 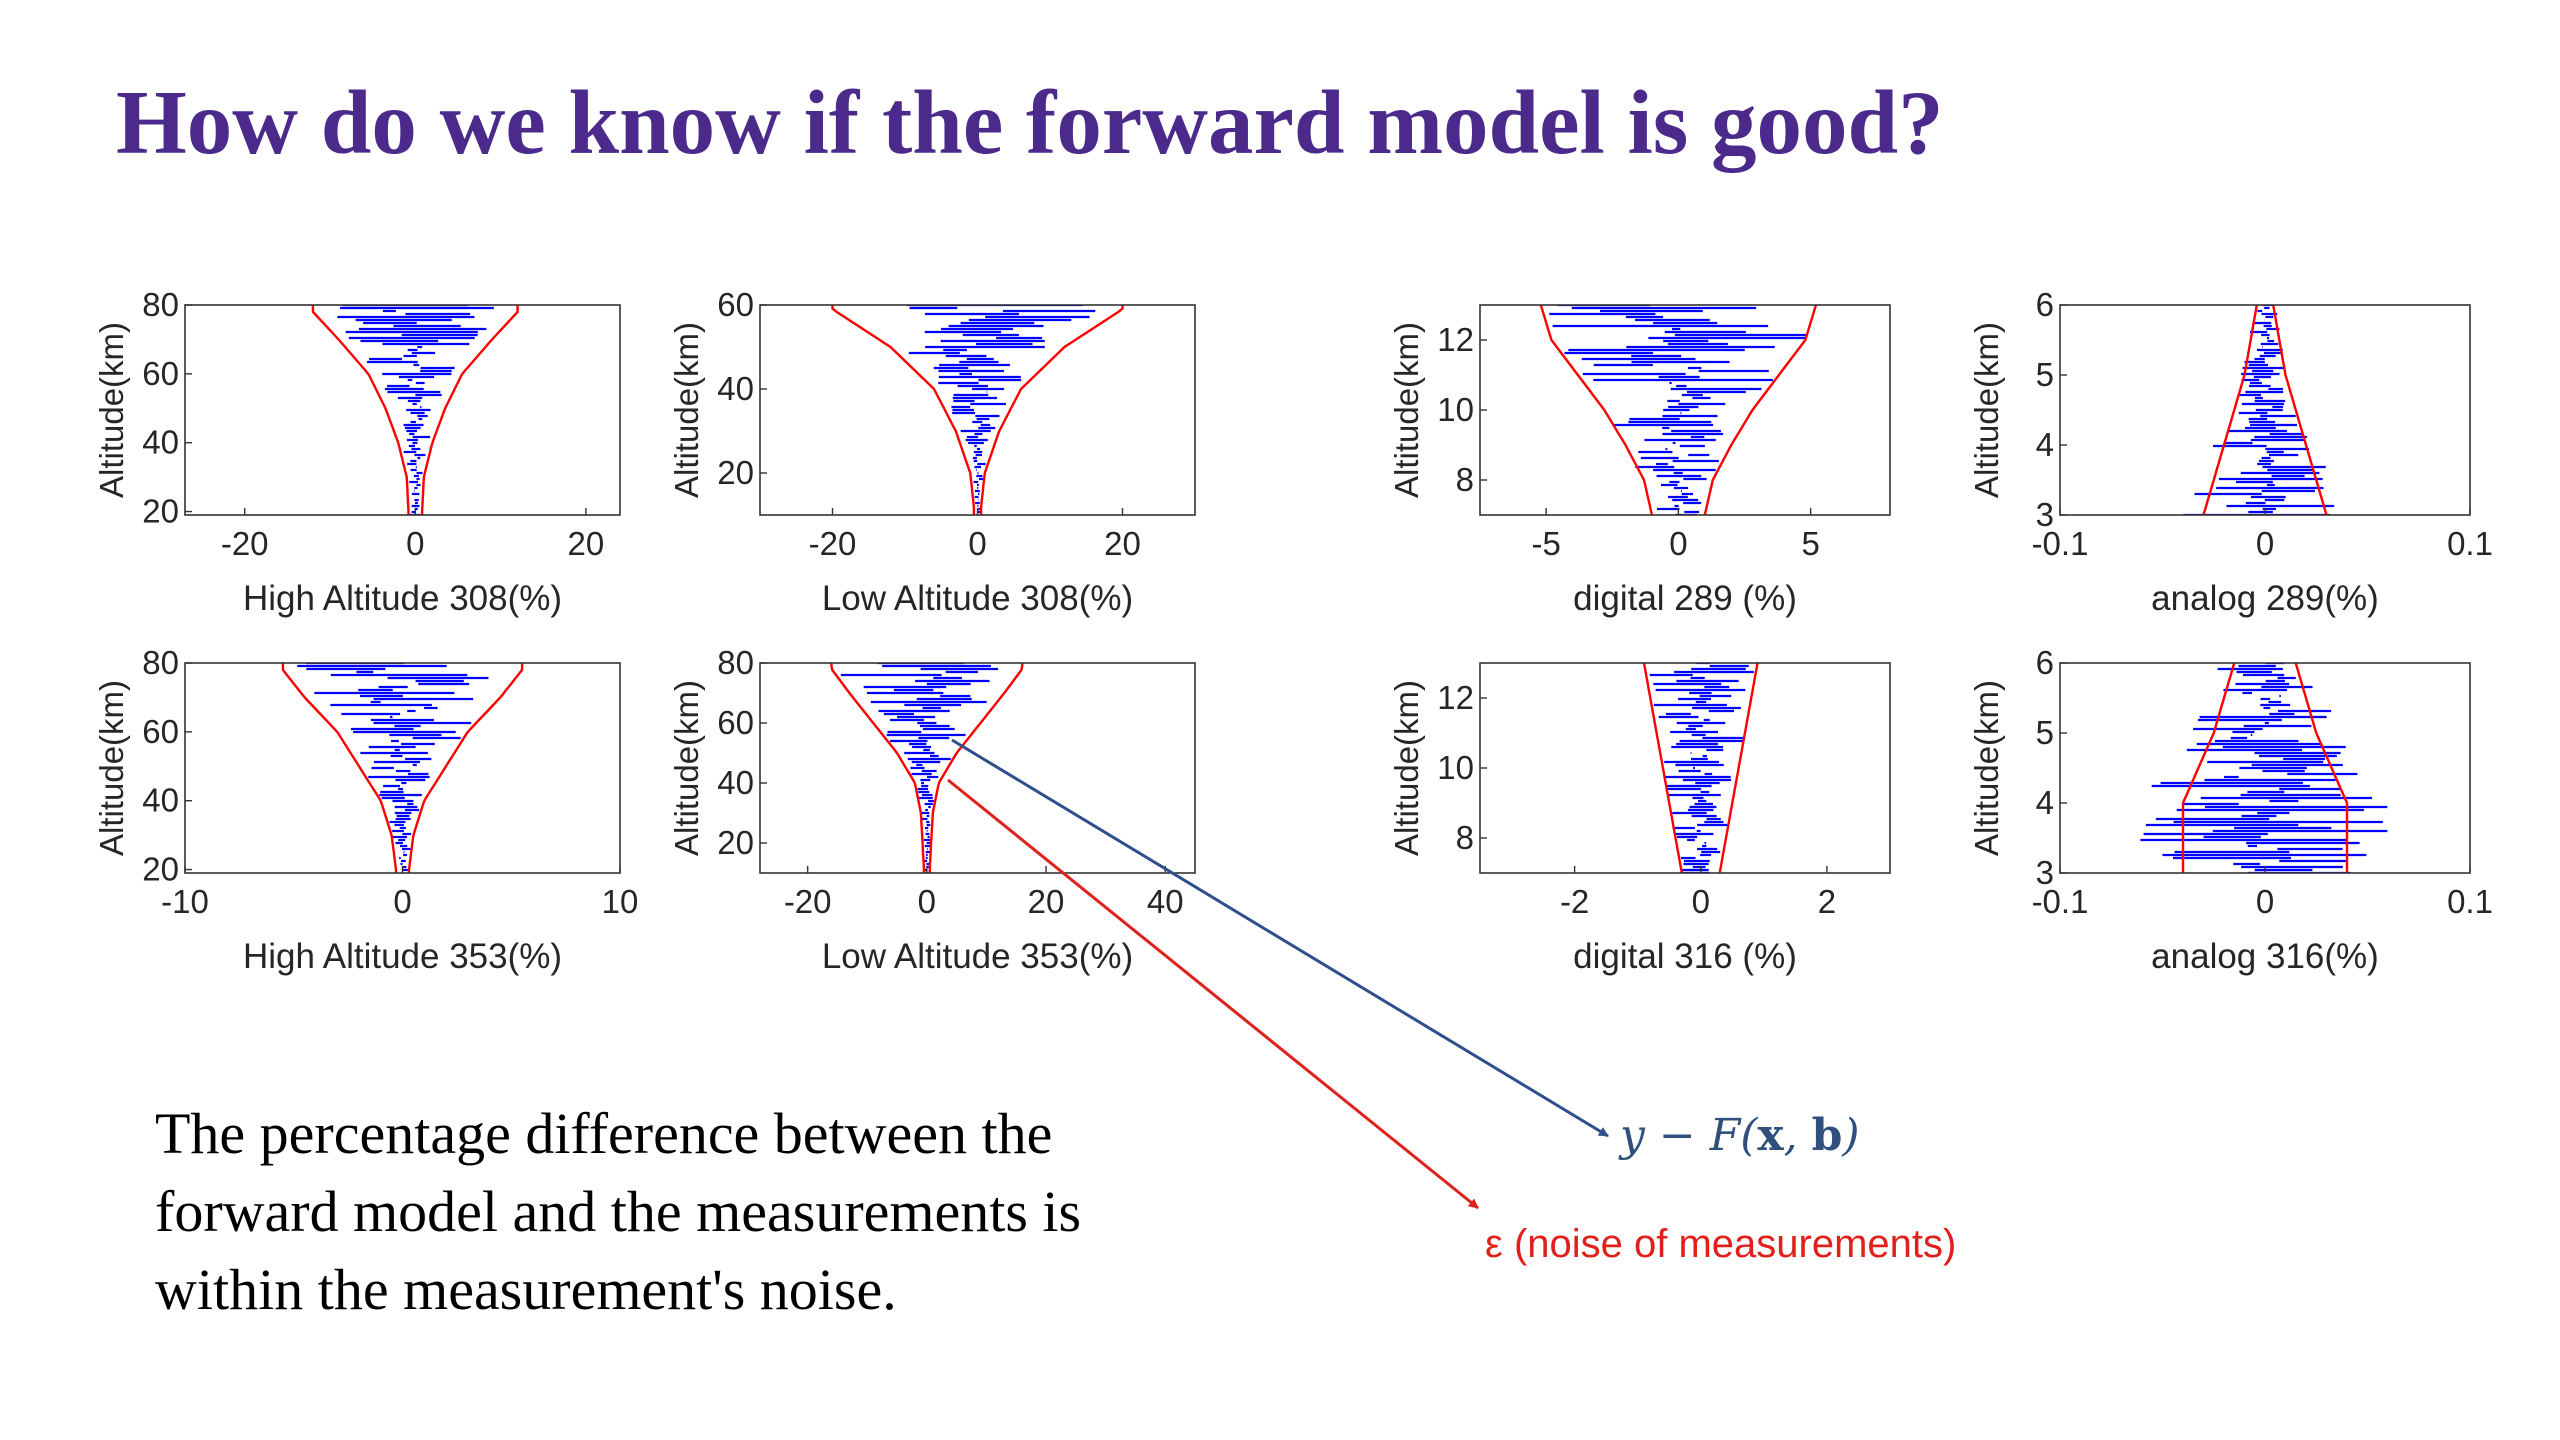 What do you see at coordinates (1685, 956) in the screenshot?
I see `x-axis-label: digital 316 (%)` at bounding box center [1685, 956].